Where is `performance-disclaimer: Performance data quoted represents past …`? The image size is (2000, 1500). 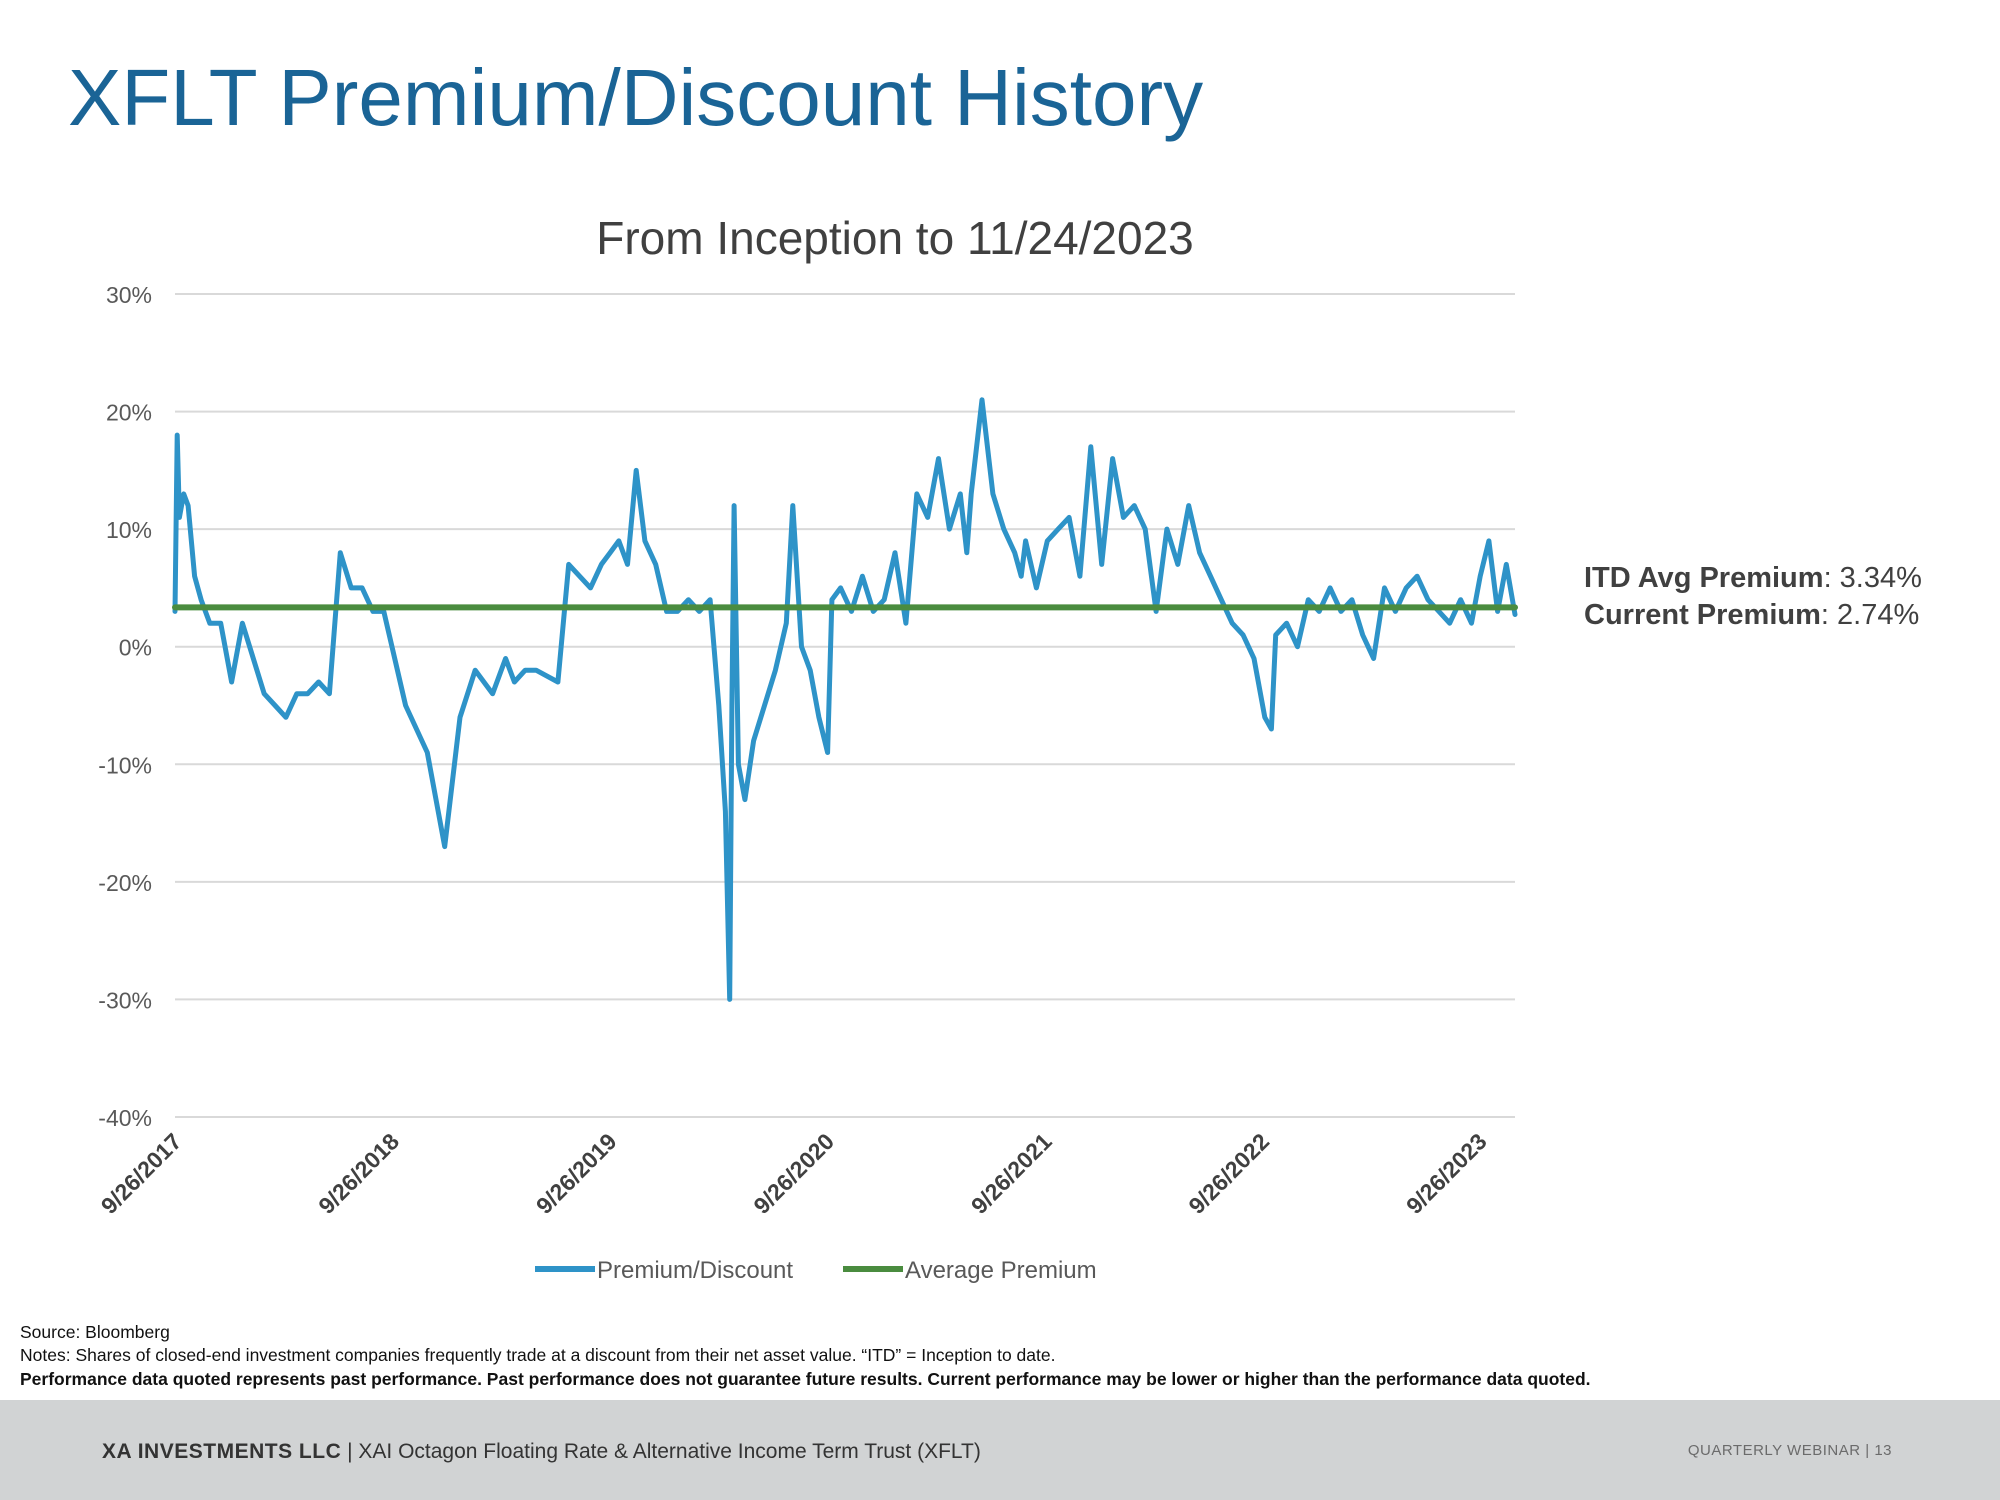 performance-disclaimer: Performance data quoted represents past … is located at coordinates (805, 1379).